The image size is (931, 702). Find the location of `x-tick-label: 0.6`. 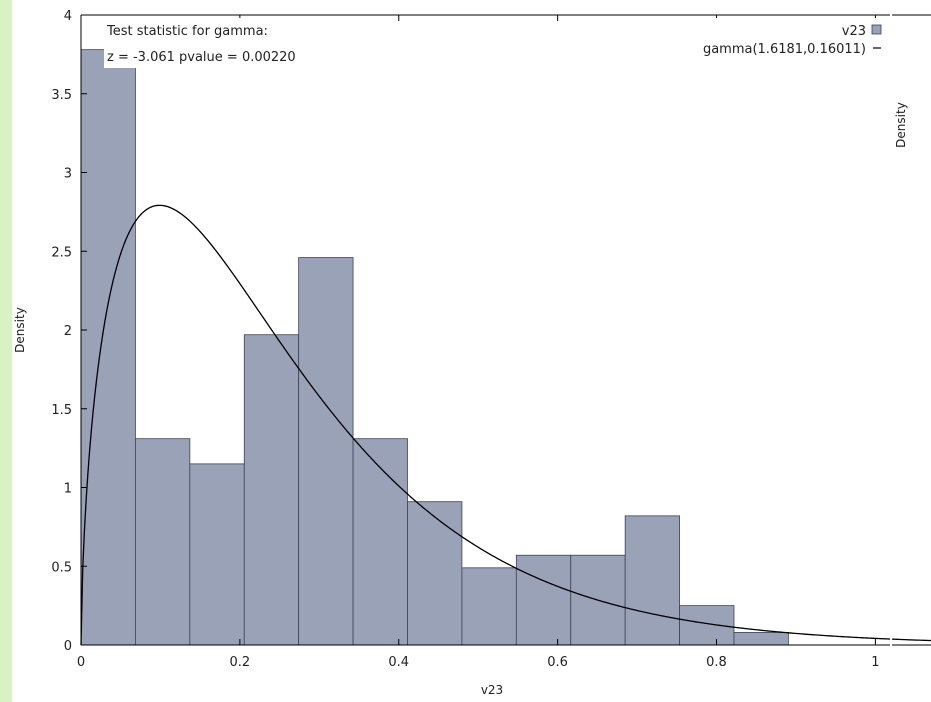

x-tick-label: 0.6 is located at coordinates (557, 662).